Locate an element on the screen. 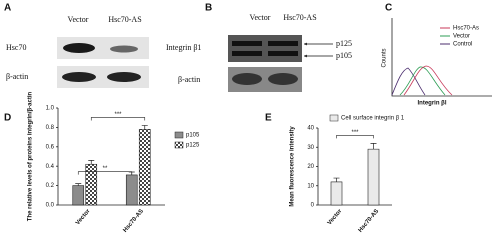 This screenshot has height=240, width=500. panel-label: C is located at coordinates (388, 8).